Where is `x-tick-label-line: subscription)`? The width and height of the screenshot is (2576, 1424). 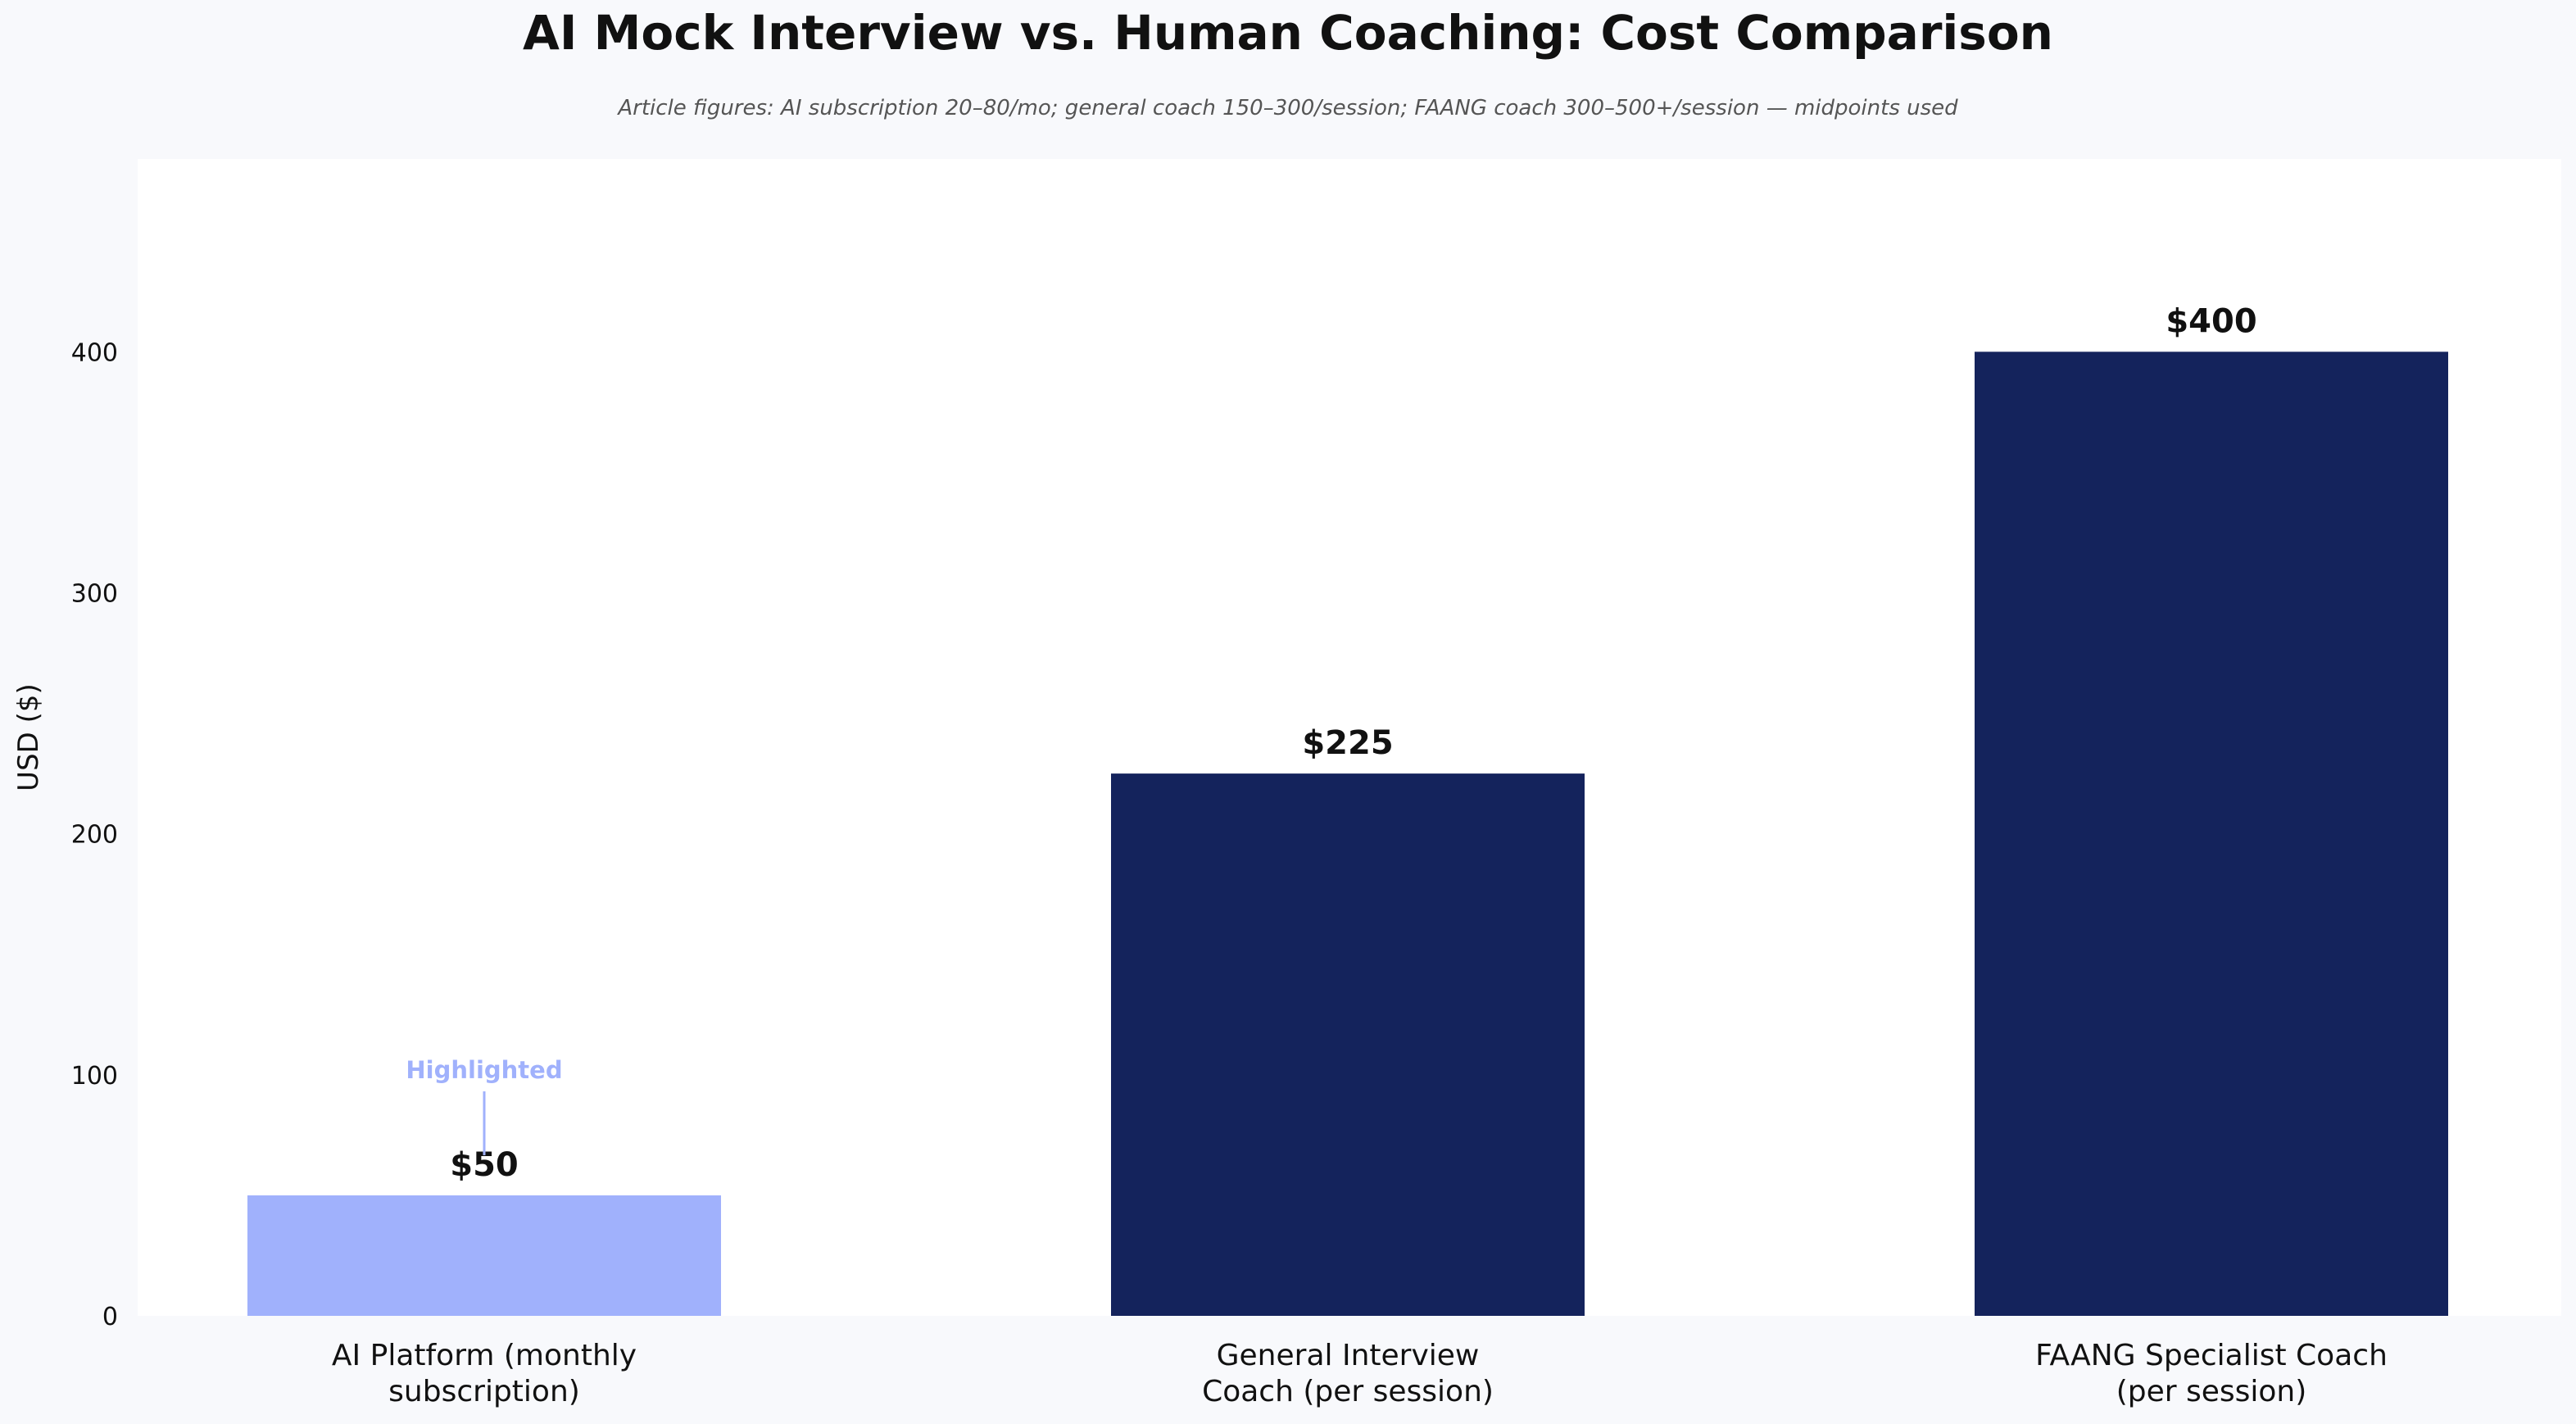 x-tick-label-line: subscription) is located at coordinates (484, 1391).